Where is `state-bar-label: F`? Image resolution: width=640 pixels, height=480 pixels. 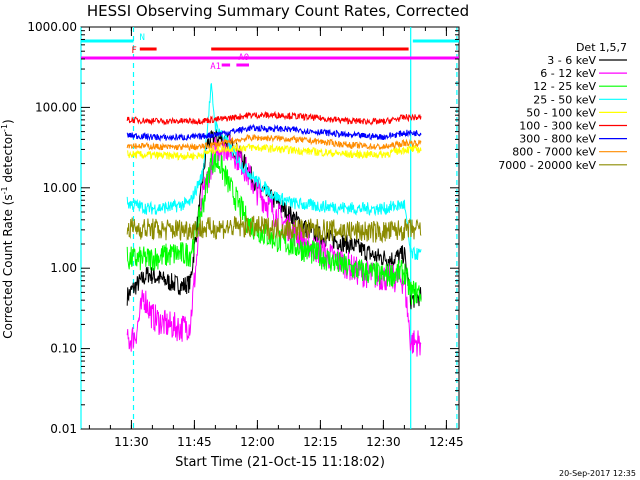 state-bar-label: F is located at coordinates (133, 51).